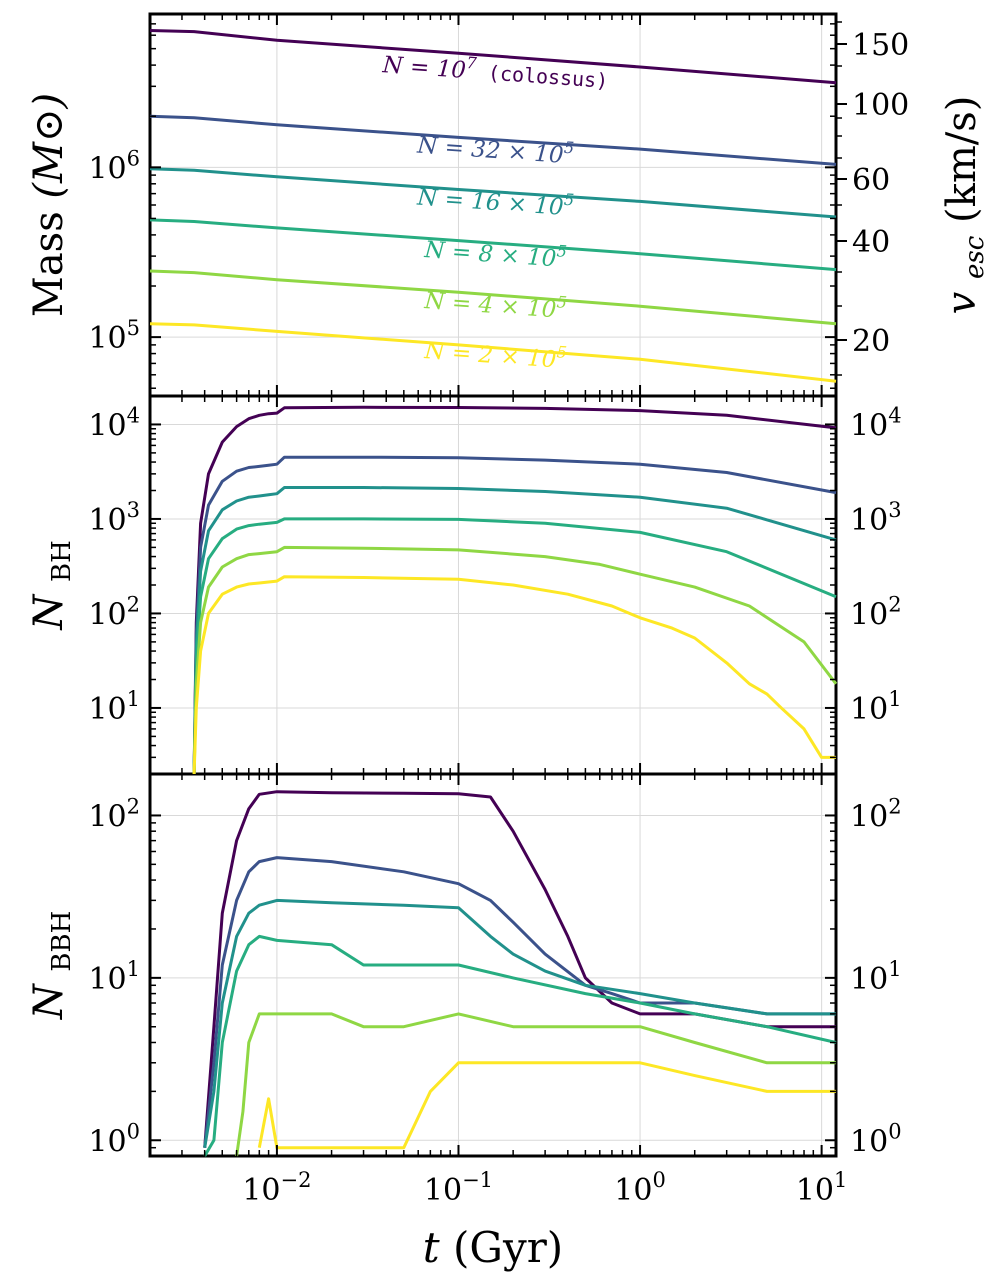 The height and width of the screenshot is (1287, 996). I want to click on curve-label-N32e5: N = 32 × 105, so click(494, 149).